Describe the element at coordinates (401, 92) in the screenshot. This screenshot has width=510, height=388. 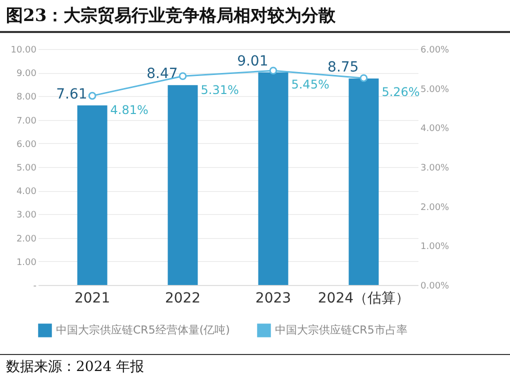
I see `data-label: 5.26%` at that location.